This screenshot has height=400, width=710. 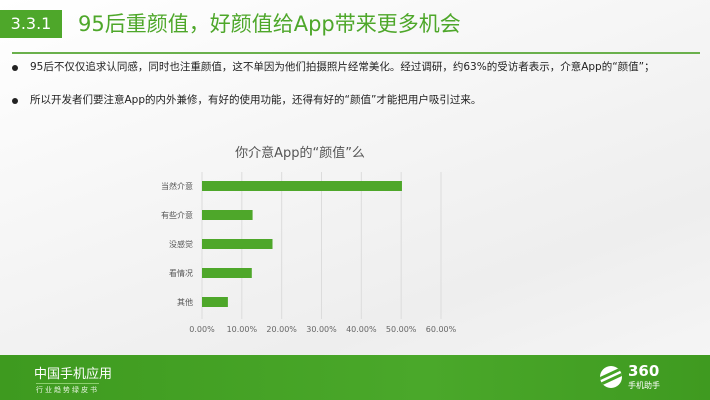 What do you see at coordinates (281, 329) in the screenshot?
I see `x-tick-label: 20.00%` at bounding box center [281, 329].